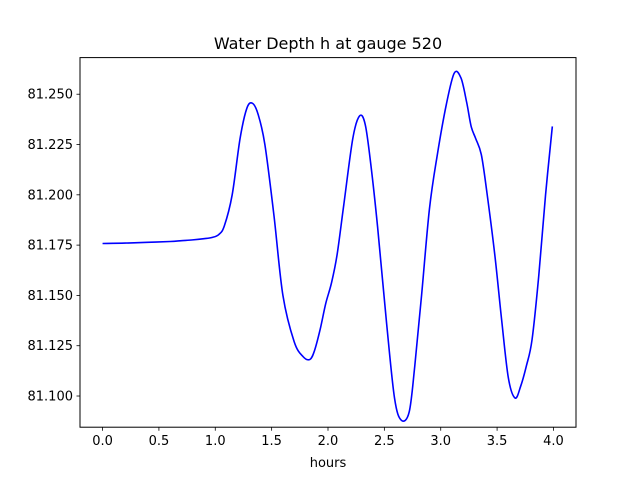  What do you see at coordinates (328, 463) in the screenshot?
I see `x-axis-label: hours` at bounding box center [328, 463].